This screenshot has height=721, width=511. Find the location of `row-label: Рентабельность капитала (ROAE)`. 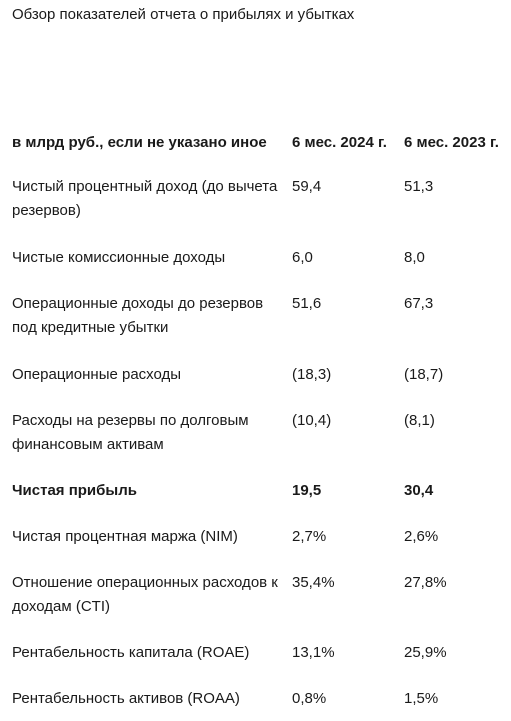

row-label: Рентабельность капитала (ROAE) is located at coordinates (131, 652).